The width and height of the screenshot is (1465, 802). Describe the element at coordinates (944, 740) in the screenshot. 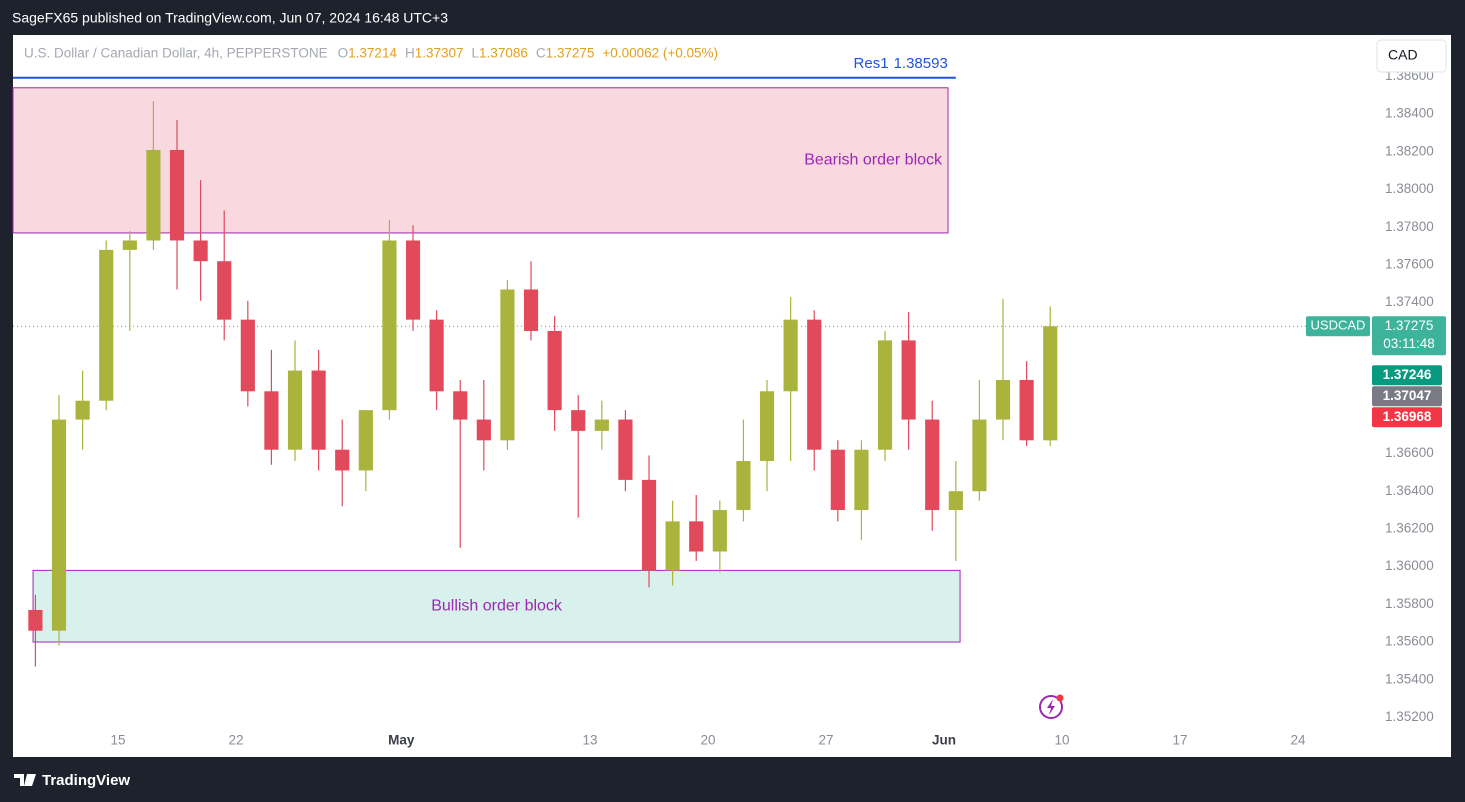

I see `x-tick-label: Jun` at that location.